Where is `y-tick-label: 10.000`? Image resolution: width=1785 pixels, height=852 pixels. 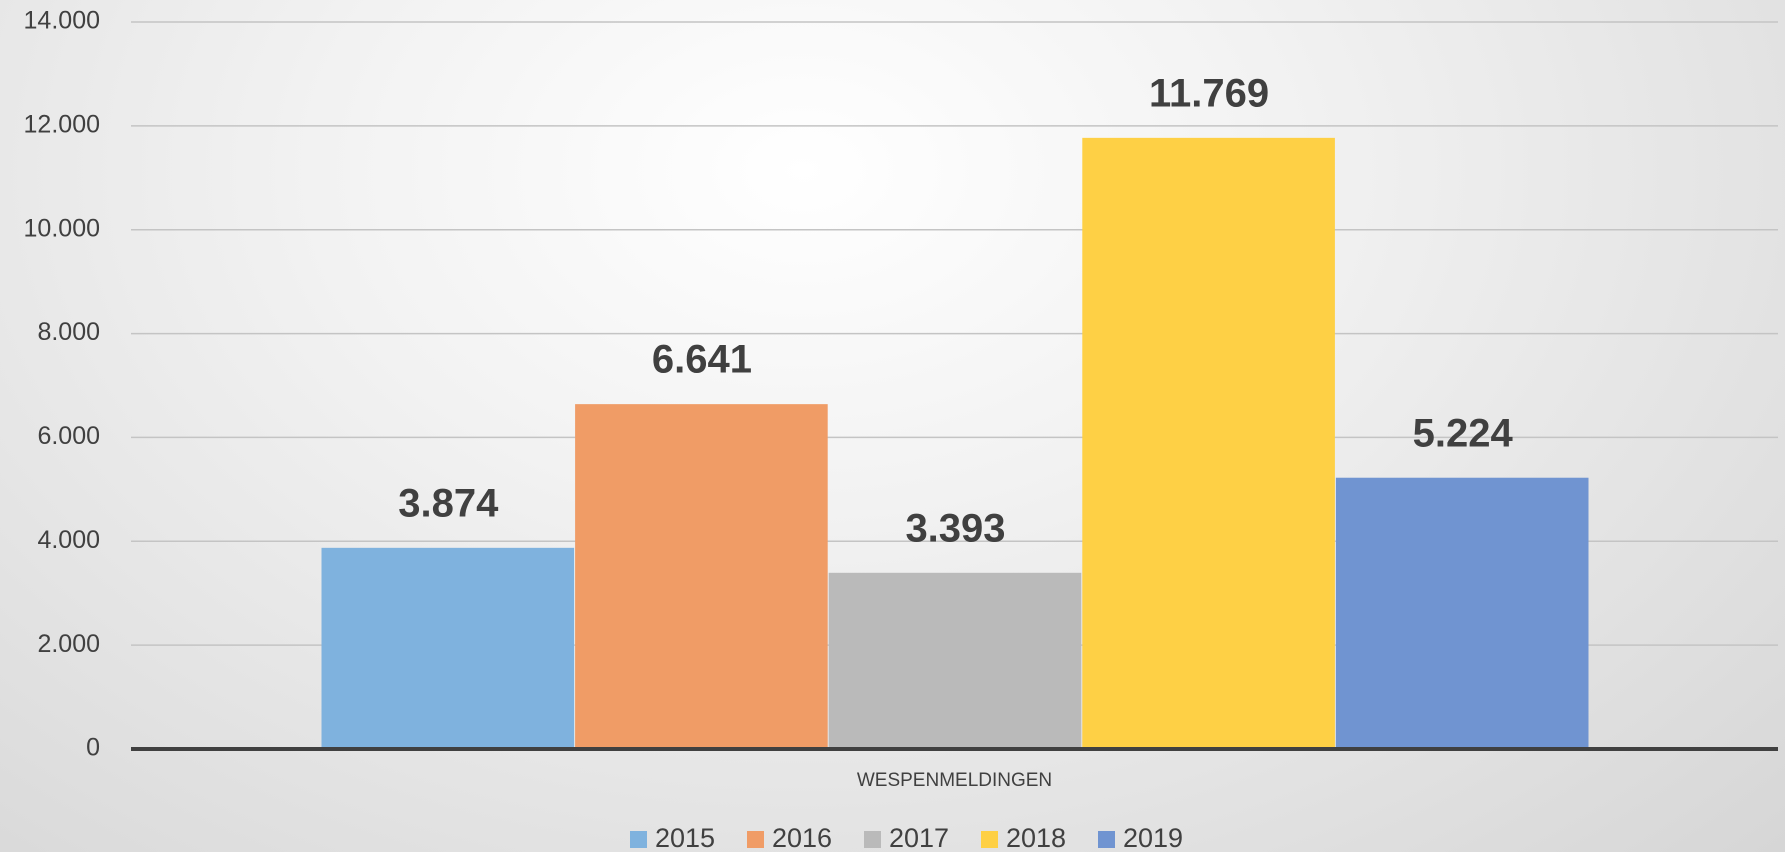 y-tick-label: 10.000 is located at coordinates (62, 228).